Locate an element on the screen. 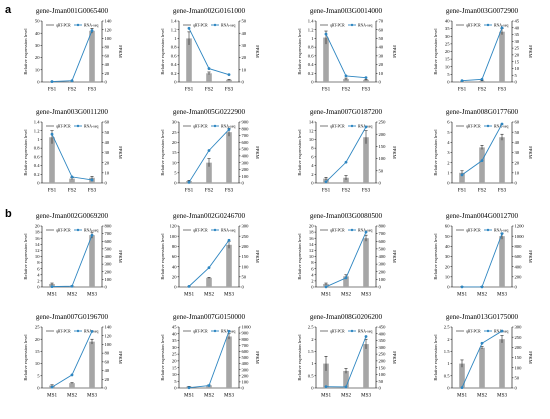 This screenshot has width=550, height=419. y2-tick-label: 15 is located at coordinates (517, 61).